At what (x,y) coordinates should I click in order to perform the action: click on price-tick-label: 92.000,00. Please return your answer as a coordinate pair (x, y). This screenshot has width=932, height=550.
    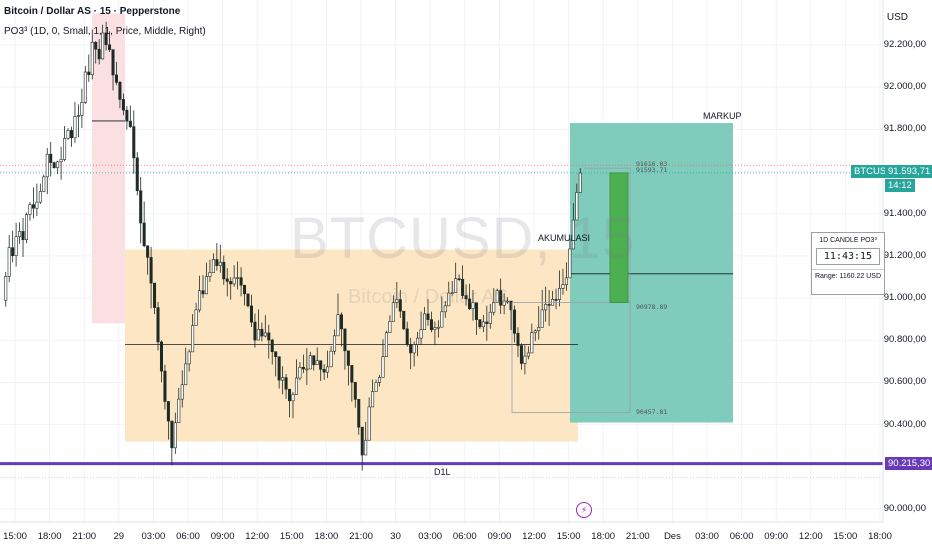
    Looking at the image, I should click on (904, 87).